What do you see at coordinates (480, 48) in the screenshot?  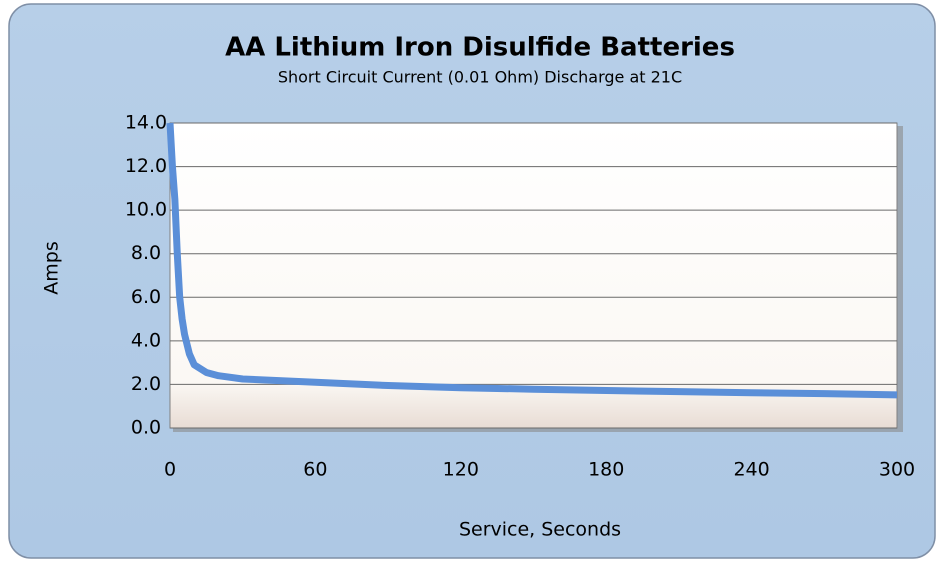 I see `chart-title: AA Lithium Iron Disulfide Batteries` at bounding box center [480, 48].